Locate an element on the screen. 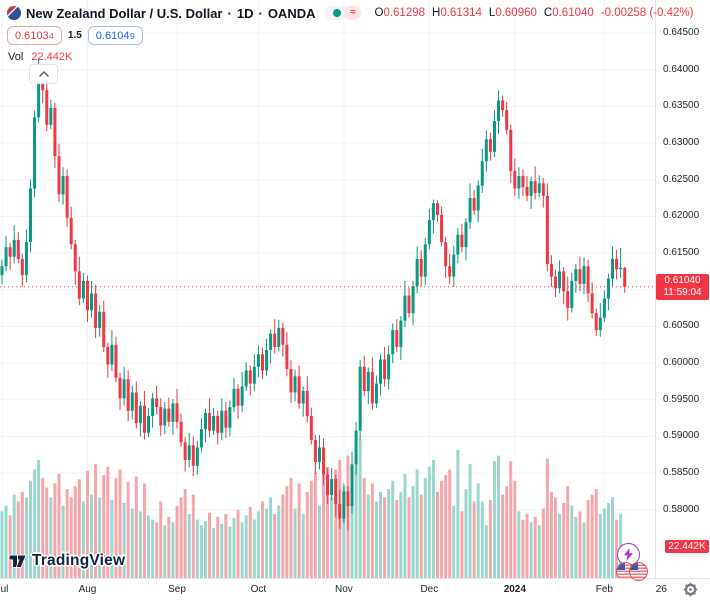 This screenshot has width=710, height=601. lightning-bolt-icon is located at coordinates (628, 554).